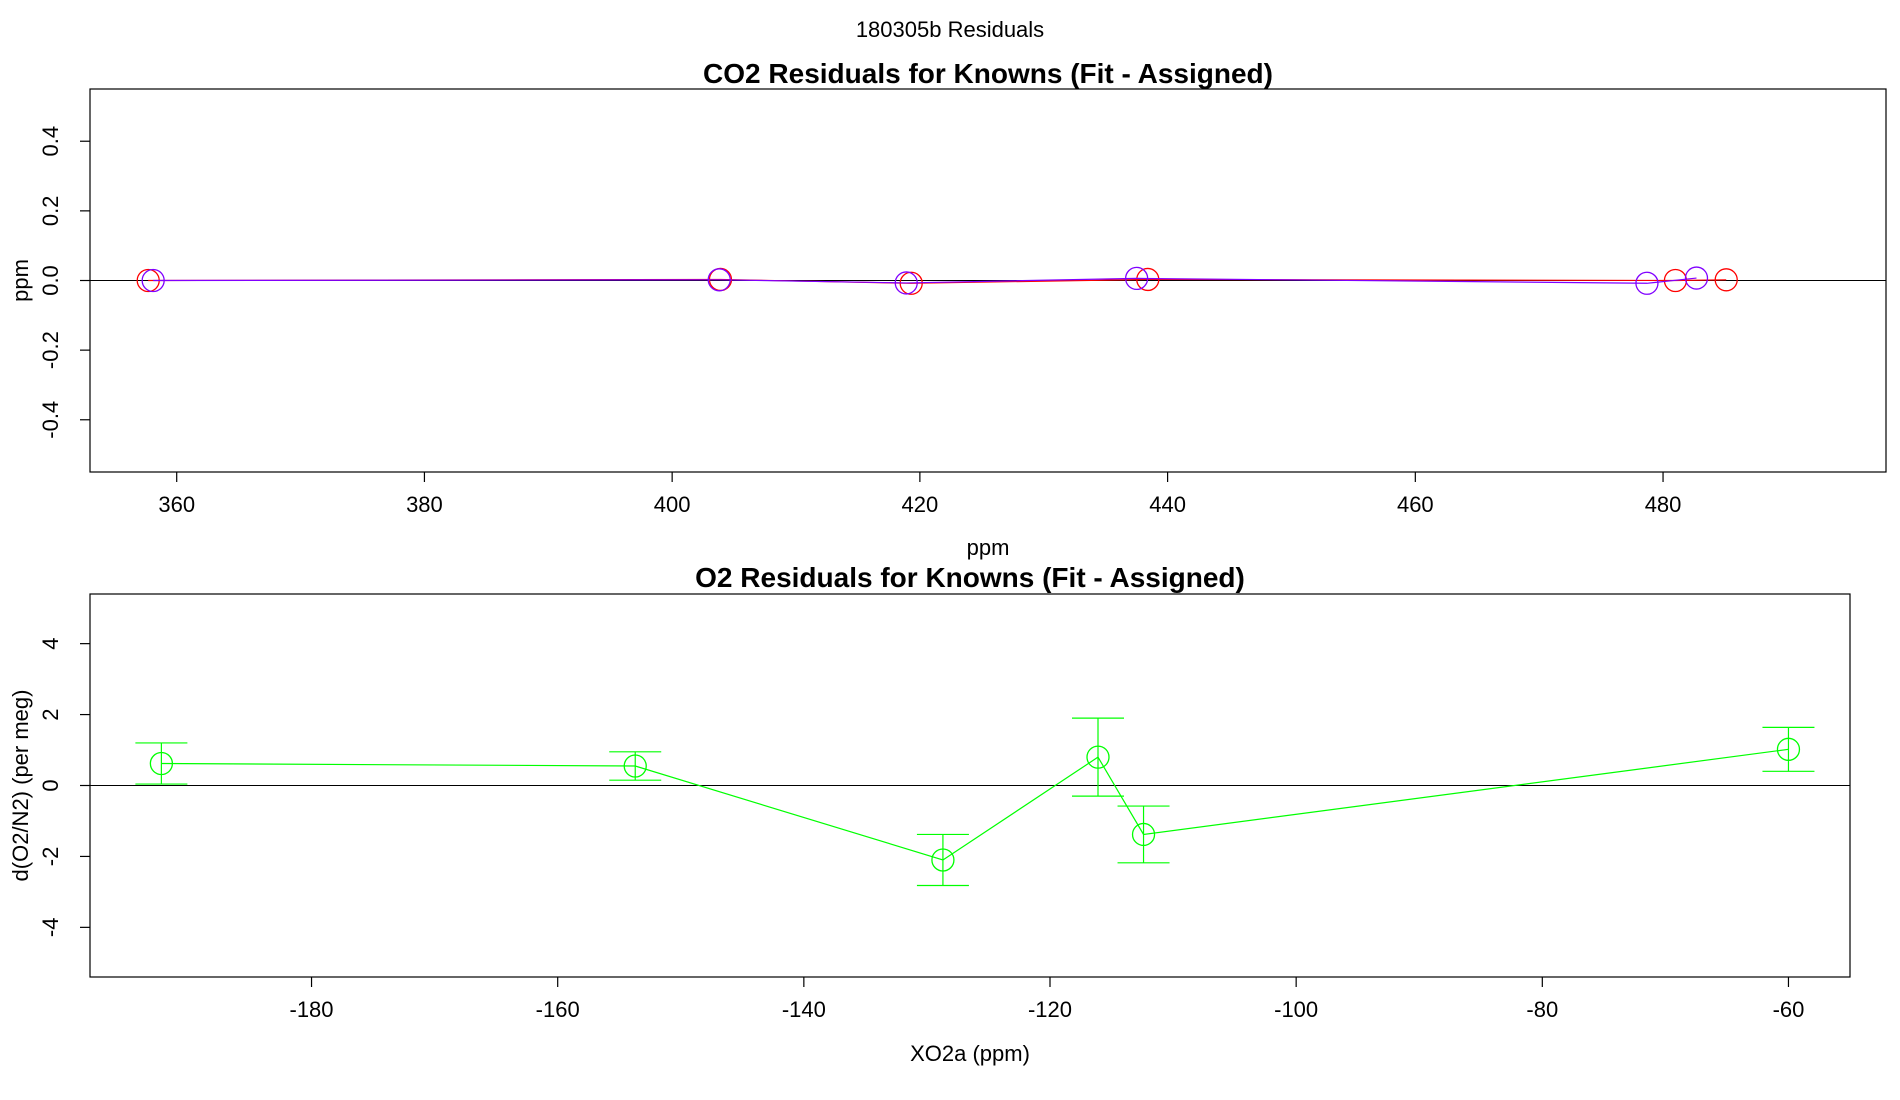 The width and height of the screenshot is (1900, 1100). What do you see at coordinates (950, 29) in the screenshot?
I see `figure-title: 180305b Residuals` at bounding box center [950, 29].